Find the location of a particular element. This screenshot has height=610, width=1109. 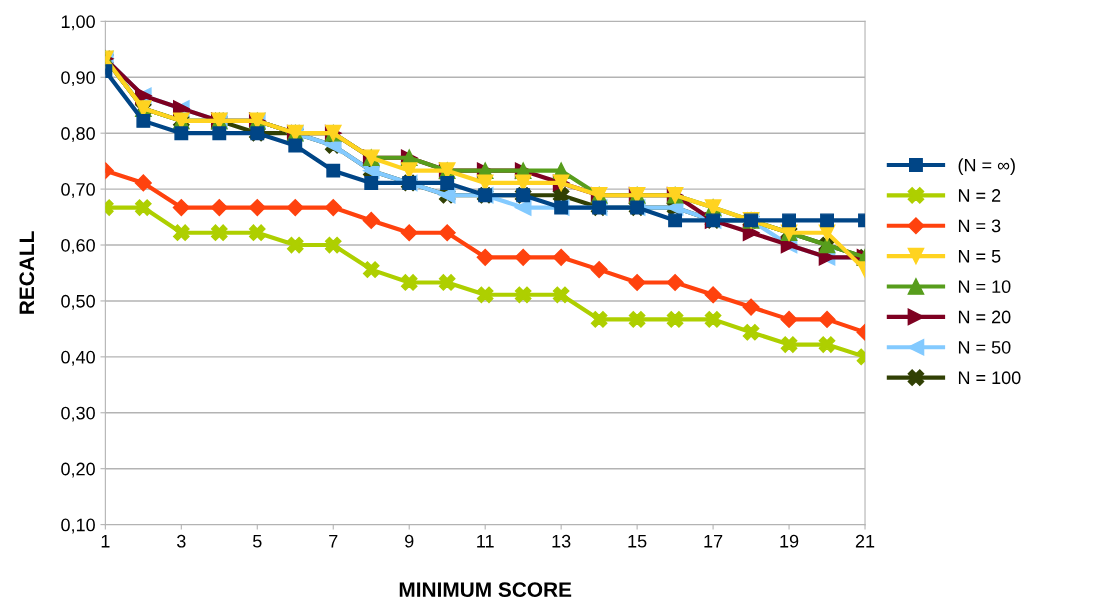

y-tick-label: 0,10 is located at coordinates (78, 526).